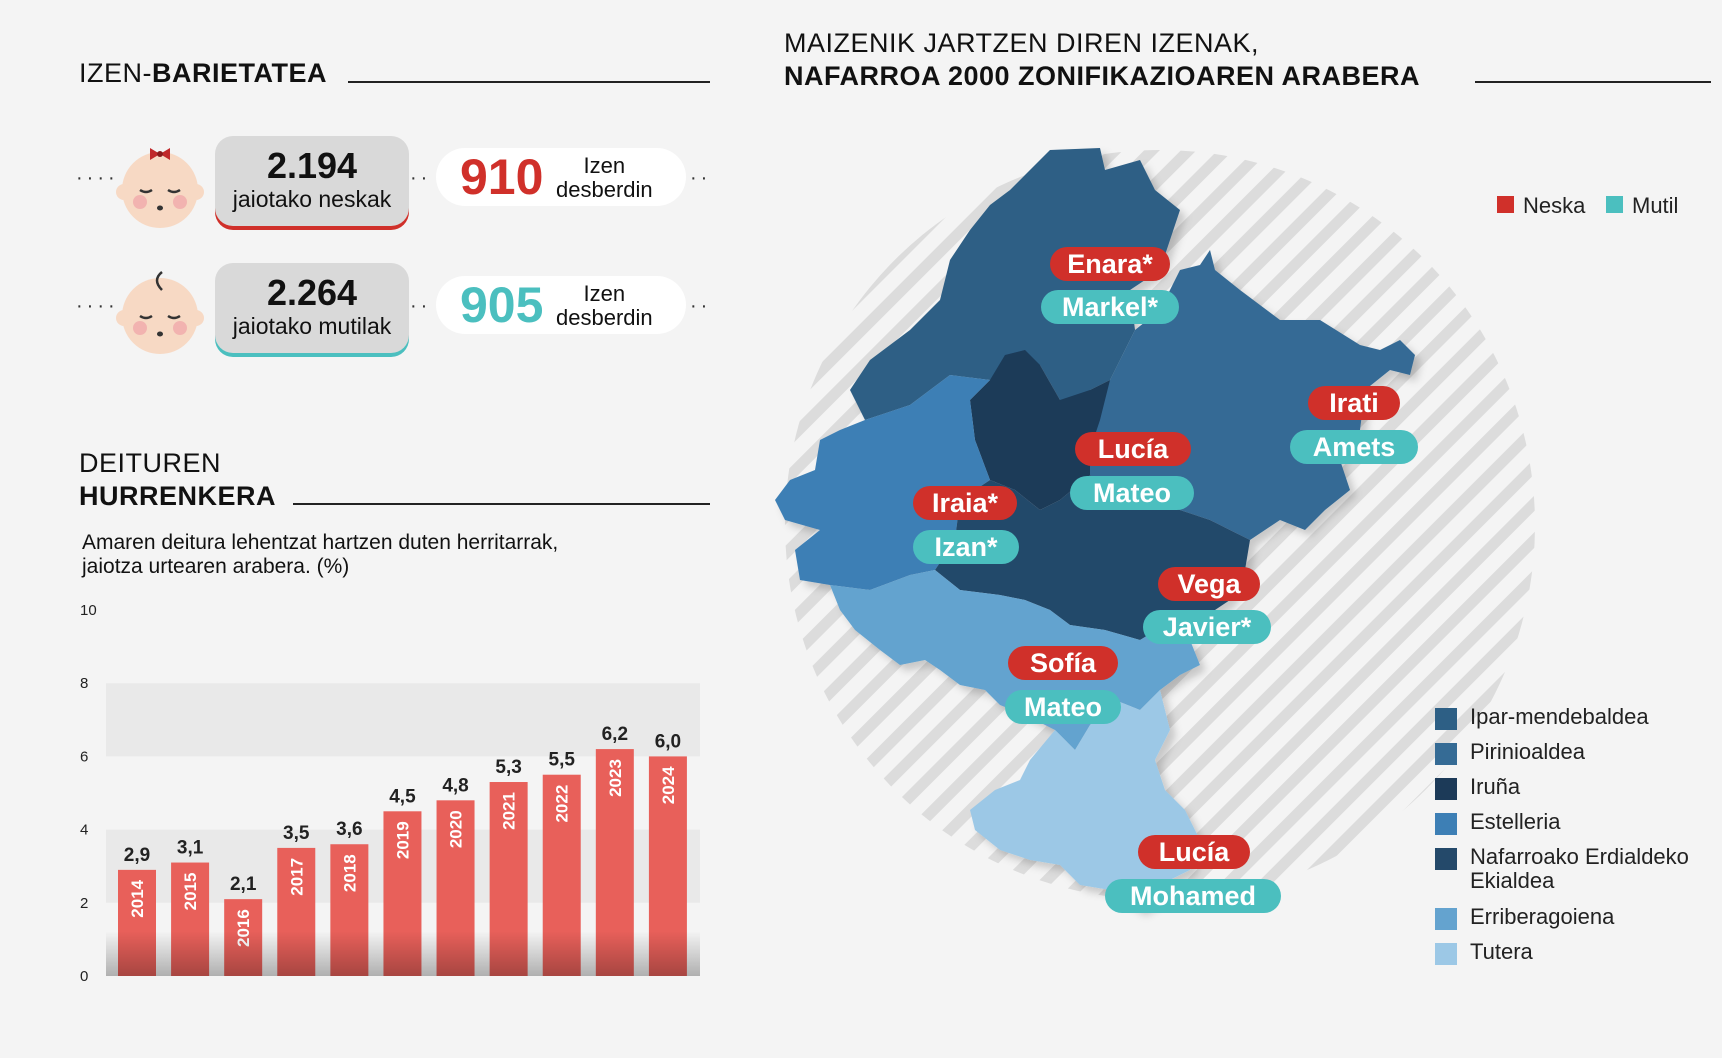 The height and width of the screenshot is (1058, 1722). I want to click on bar-year-label: 2014, so click(137, 898).